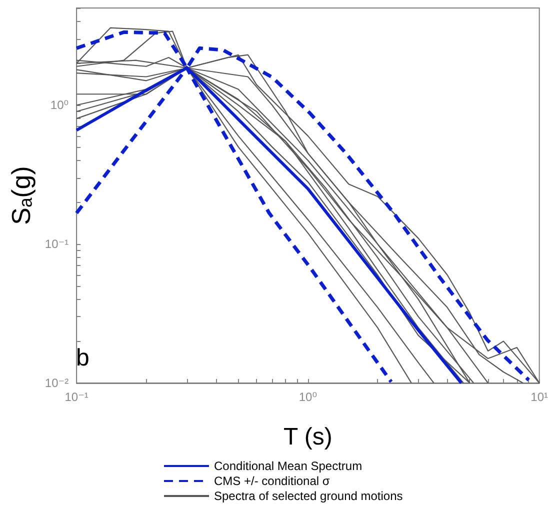 This screenshot has width=551, height=508. I want to click on y-axis-title: Sₐ(g), so click(21, 195).